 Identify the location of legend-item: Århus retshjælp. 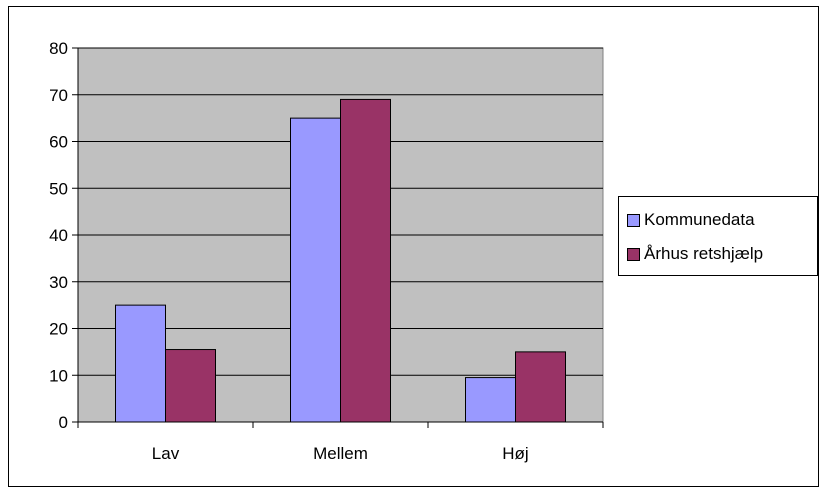
(695, 254).